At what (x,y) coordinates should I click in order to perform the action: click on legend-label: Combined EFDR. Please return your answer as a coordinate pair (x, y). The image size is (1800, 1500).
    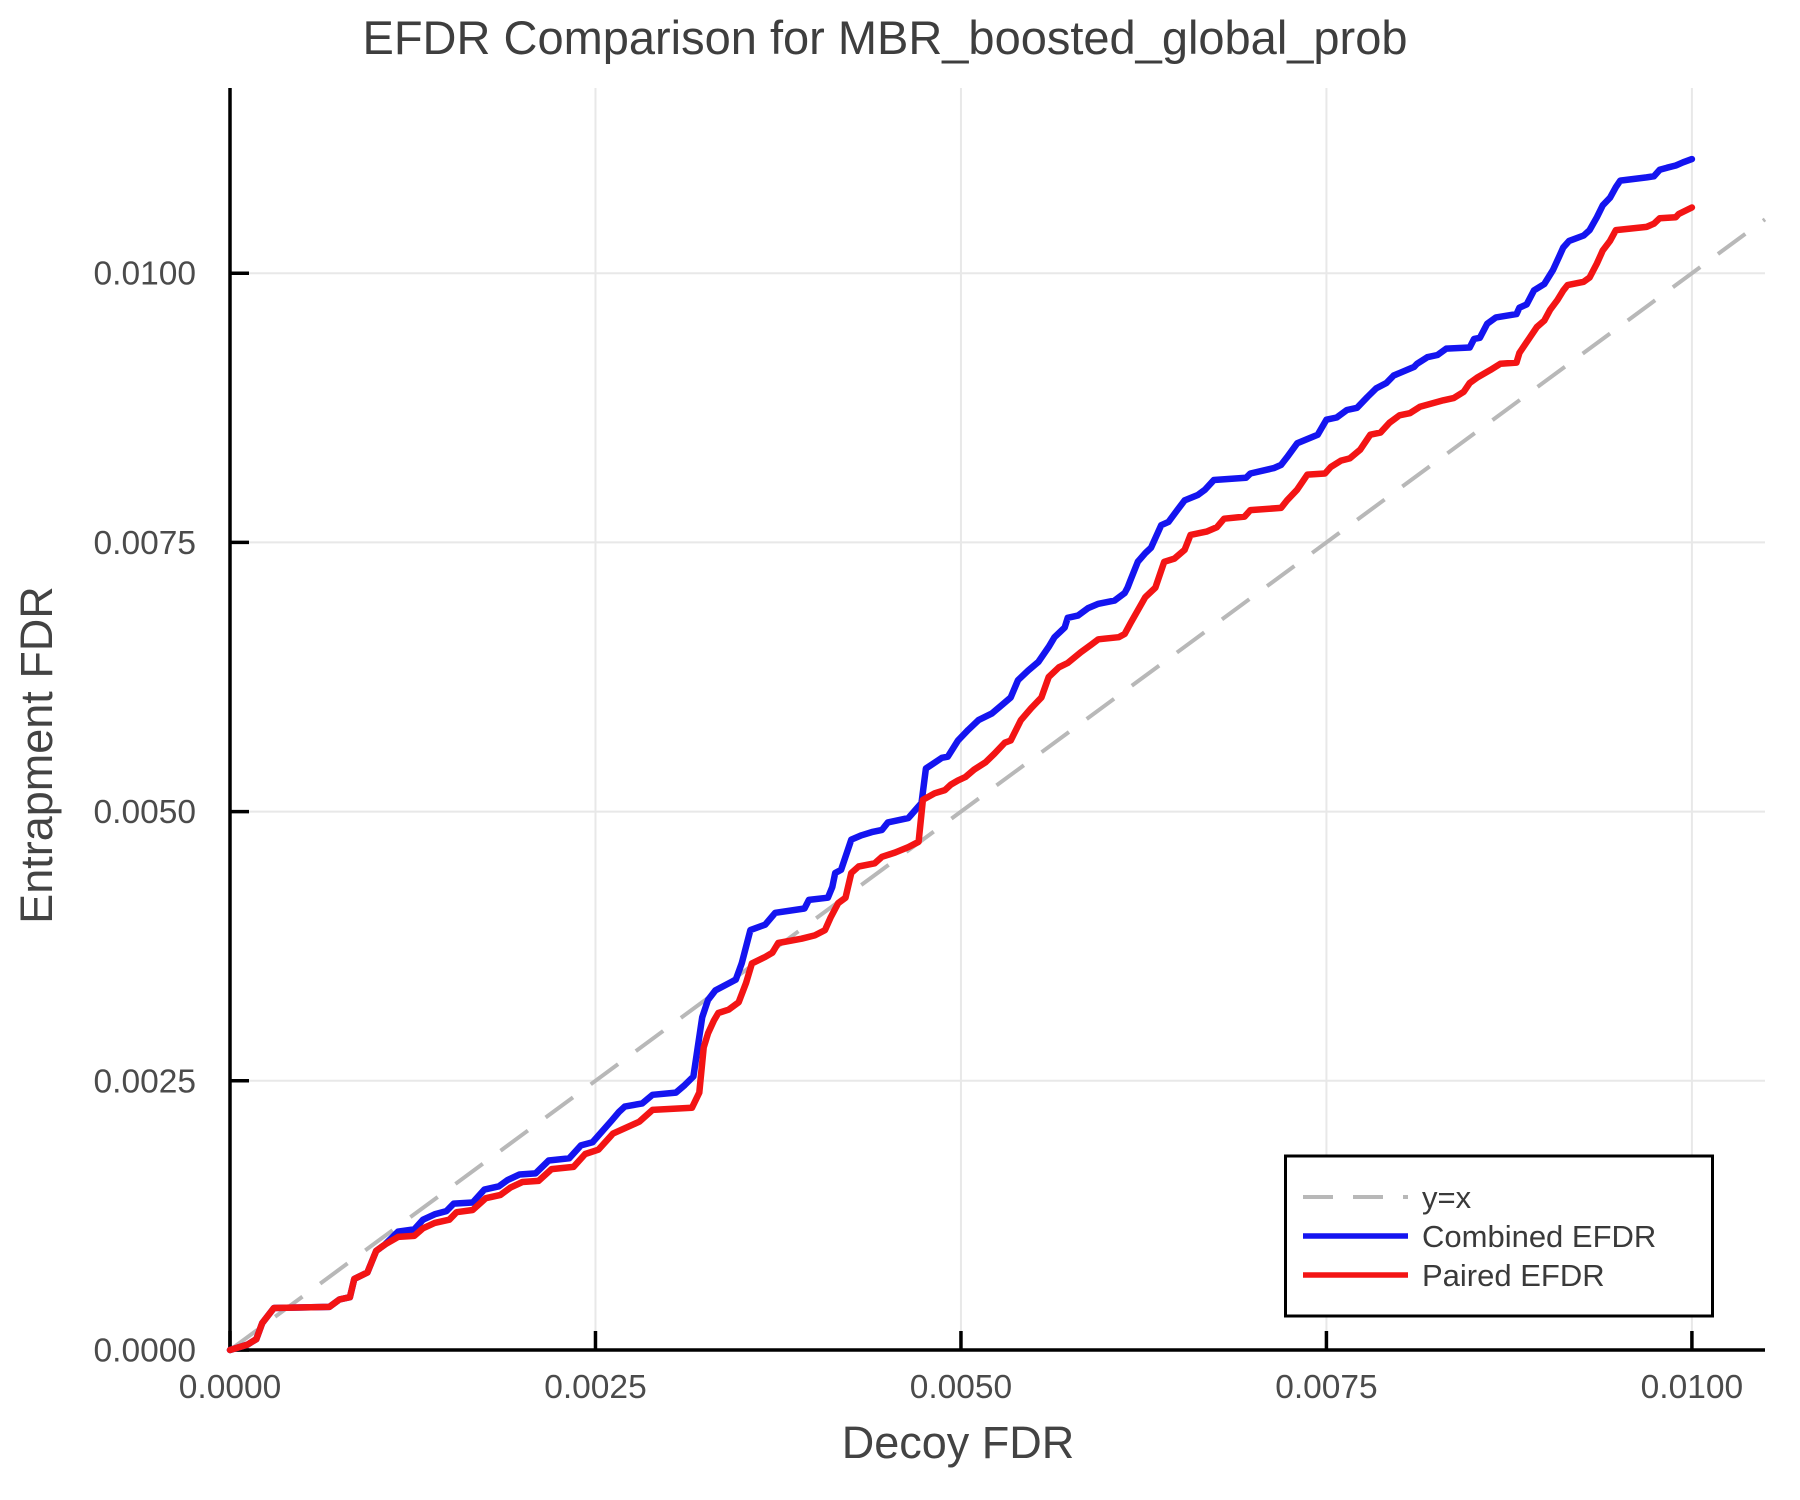
    Looking at the image, I should click on (1539, 1236).